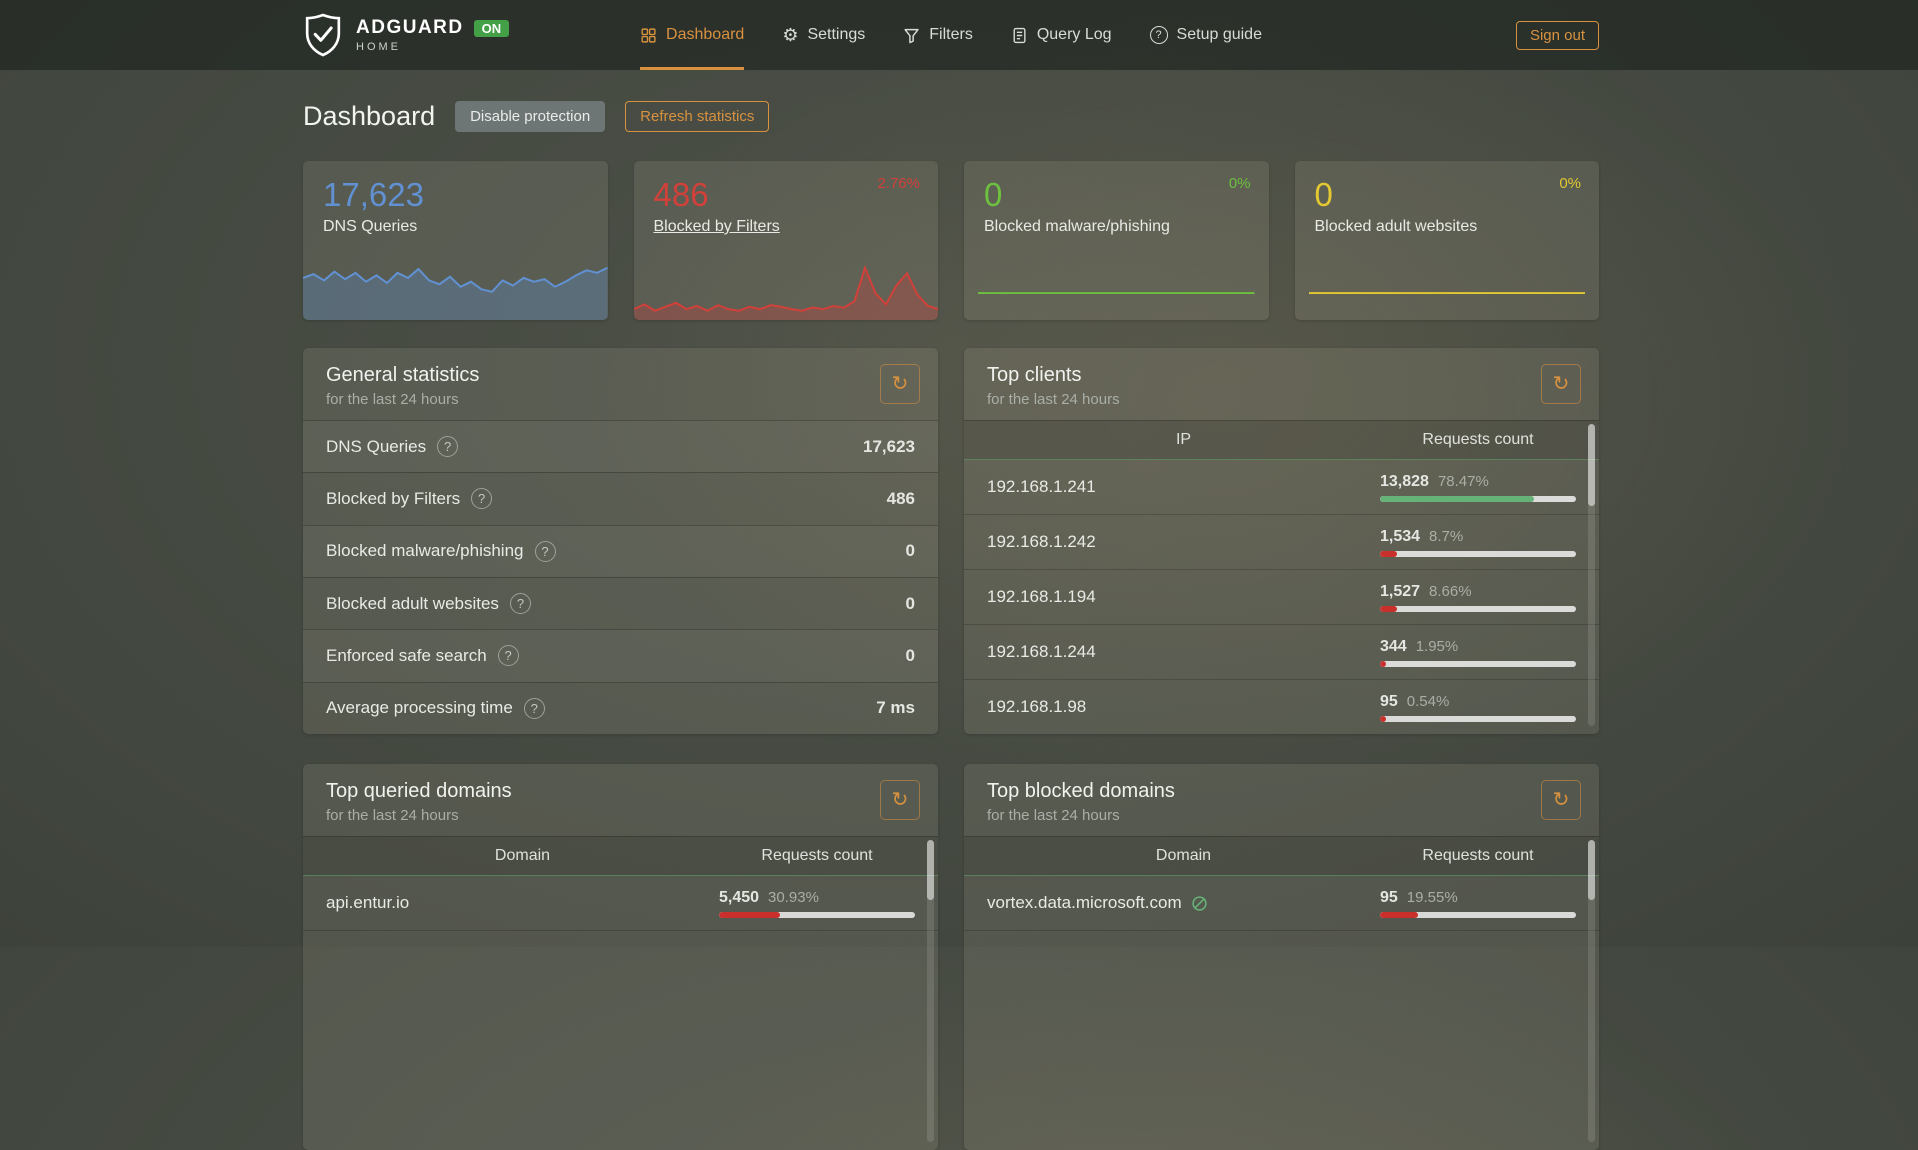 Image resolution: width=1918 pixels, height=1150 pixels. What do you see at coordinates (1183, 439) in the screenshot?
I see `column-header-ip: IP` at bounding box center [1183, 439].